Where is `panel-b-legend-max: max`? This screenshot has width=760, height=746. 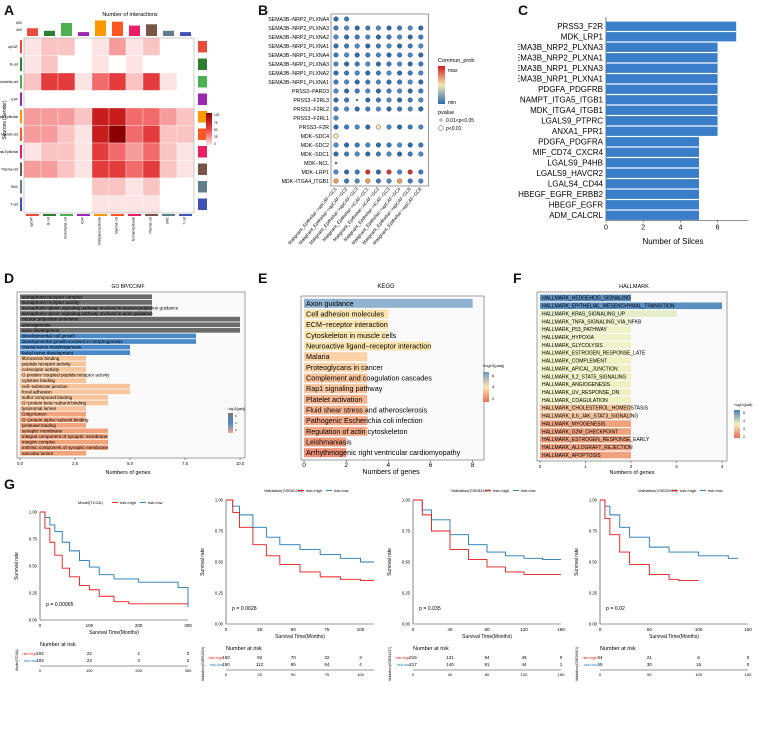
panel-b-legend-max: max is located at coordinates (453, 71).